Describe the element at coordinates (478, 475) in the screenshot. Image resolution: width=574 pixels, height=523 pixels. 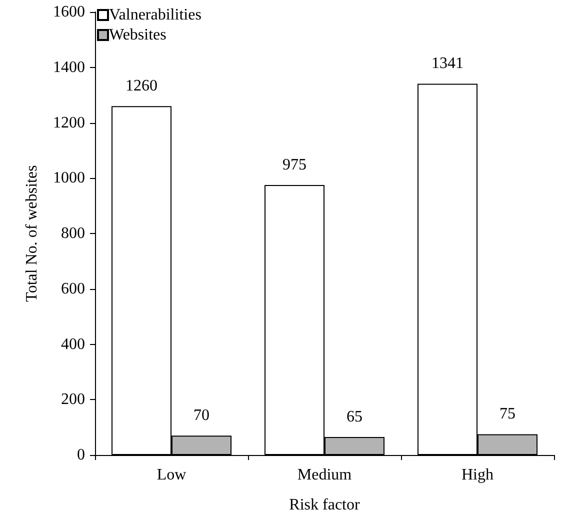
I see `x-tick-label: High` at that location.